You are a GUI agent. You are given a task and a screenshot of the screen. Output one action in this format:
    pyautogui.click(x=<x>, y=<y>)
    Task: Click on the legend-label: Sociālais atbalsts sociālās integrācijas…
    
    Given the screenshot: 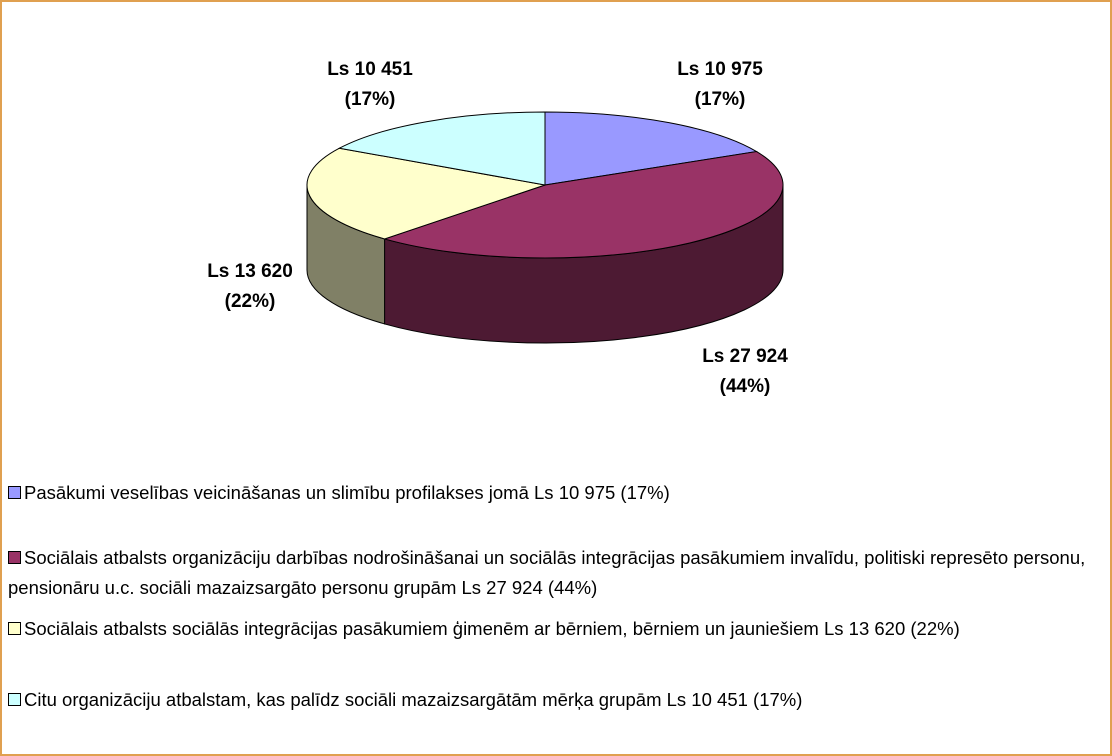 What is the action you would take?
    pyautogui.click(x=492, y=628)
    